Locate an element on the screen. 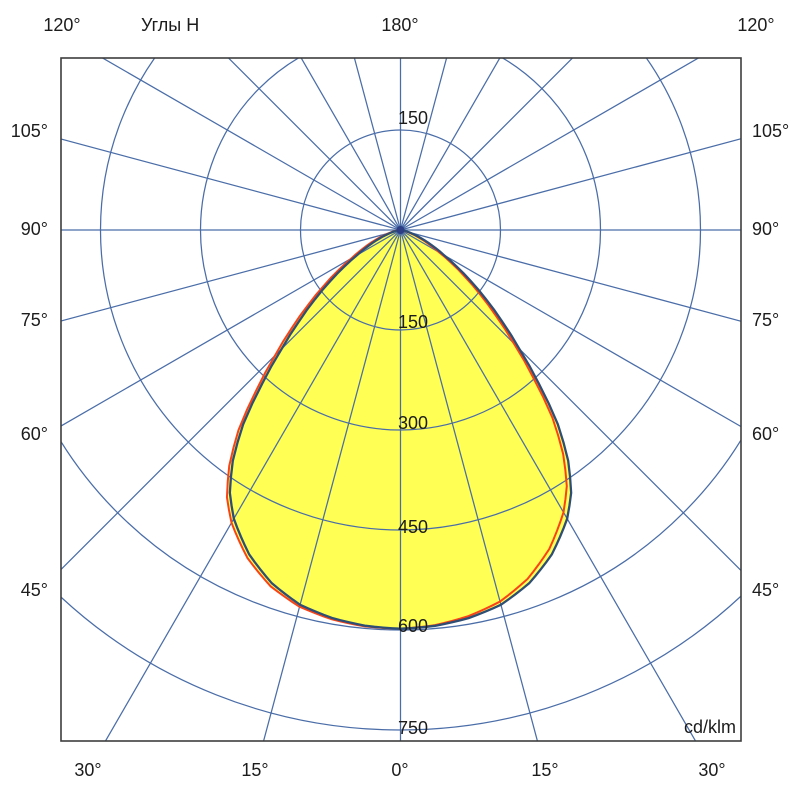 This screenshot has height=800, width=800. angle-label-left-90: 90° is located at coordinates (34, 229).